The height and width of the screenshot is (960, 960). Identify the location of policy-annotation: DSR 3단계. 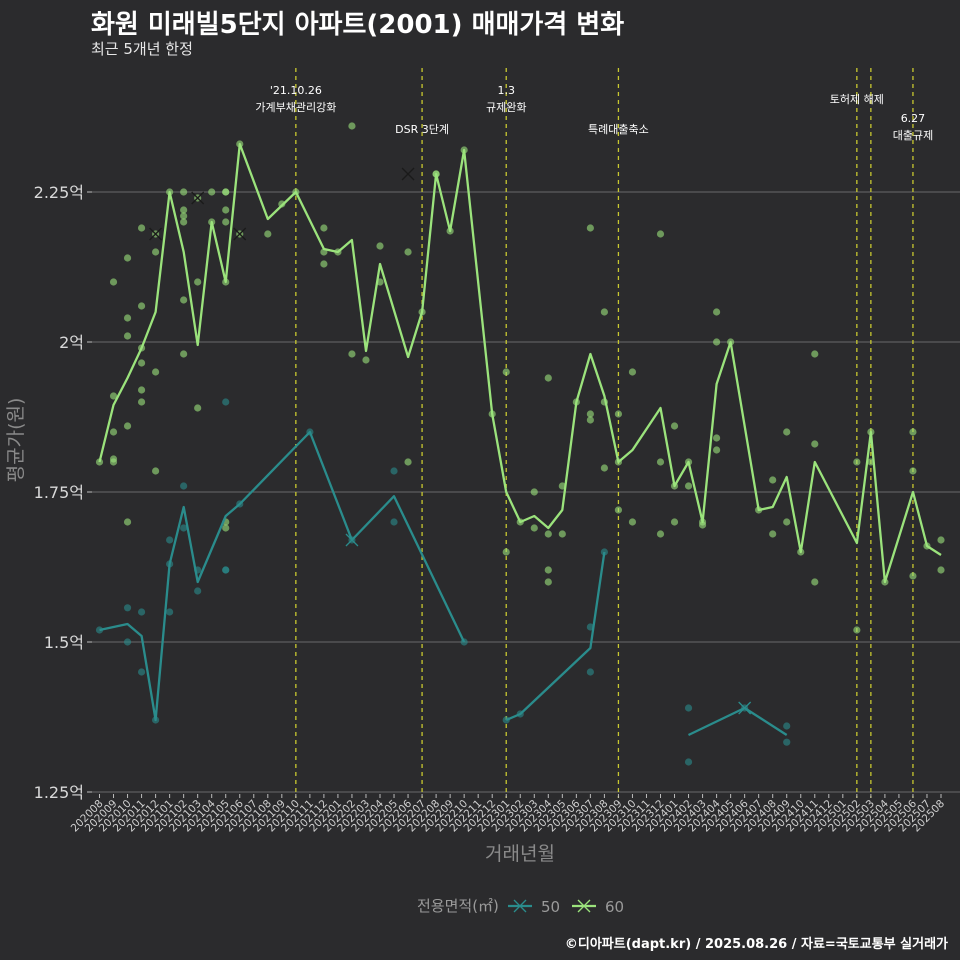
(422, 129).